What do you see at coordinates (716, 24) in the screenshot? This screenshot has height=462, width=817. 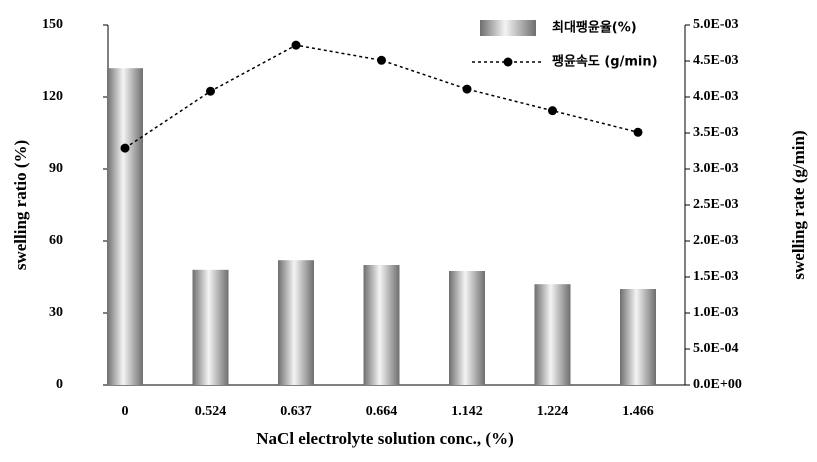 I see `y2-tick-label: 5.0E-03` at bounding box center [716, 24].